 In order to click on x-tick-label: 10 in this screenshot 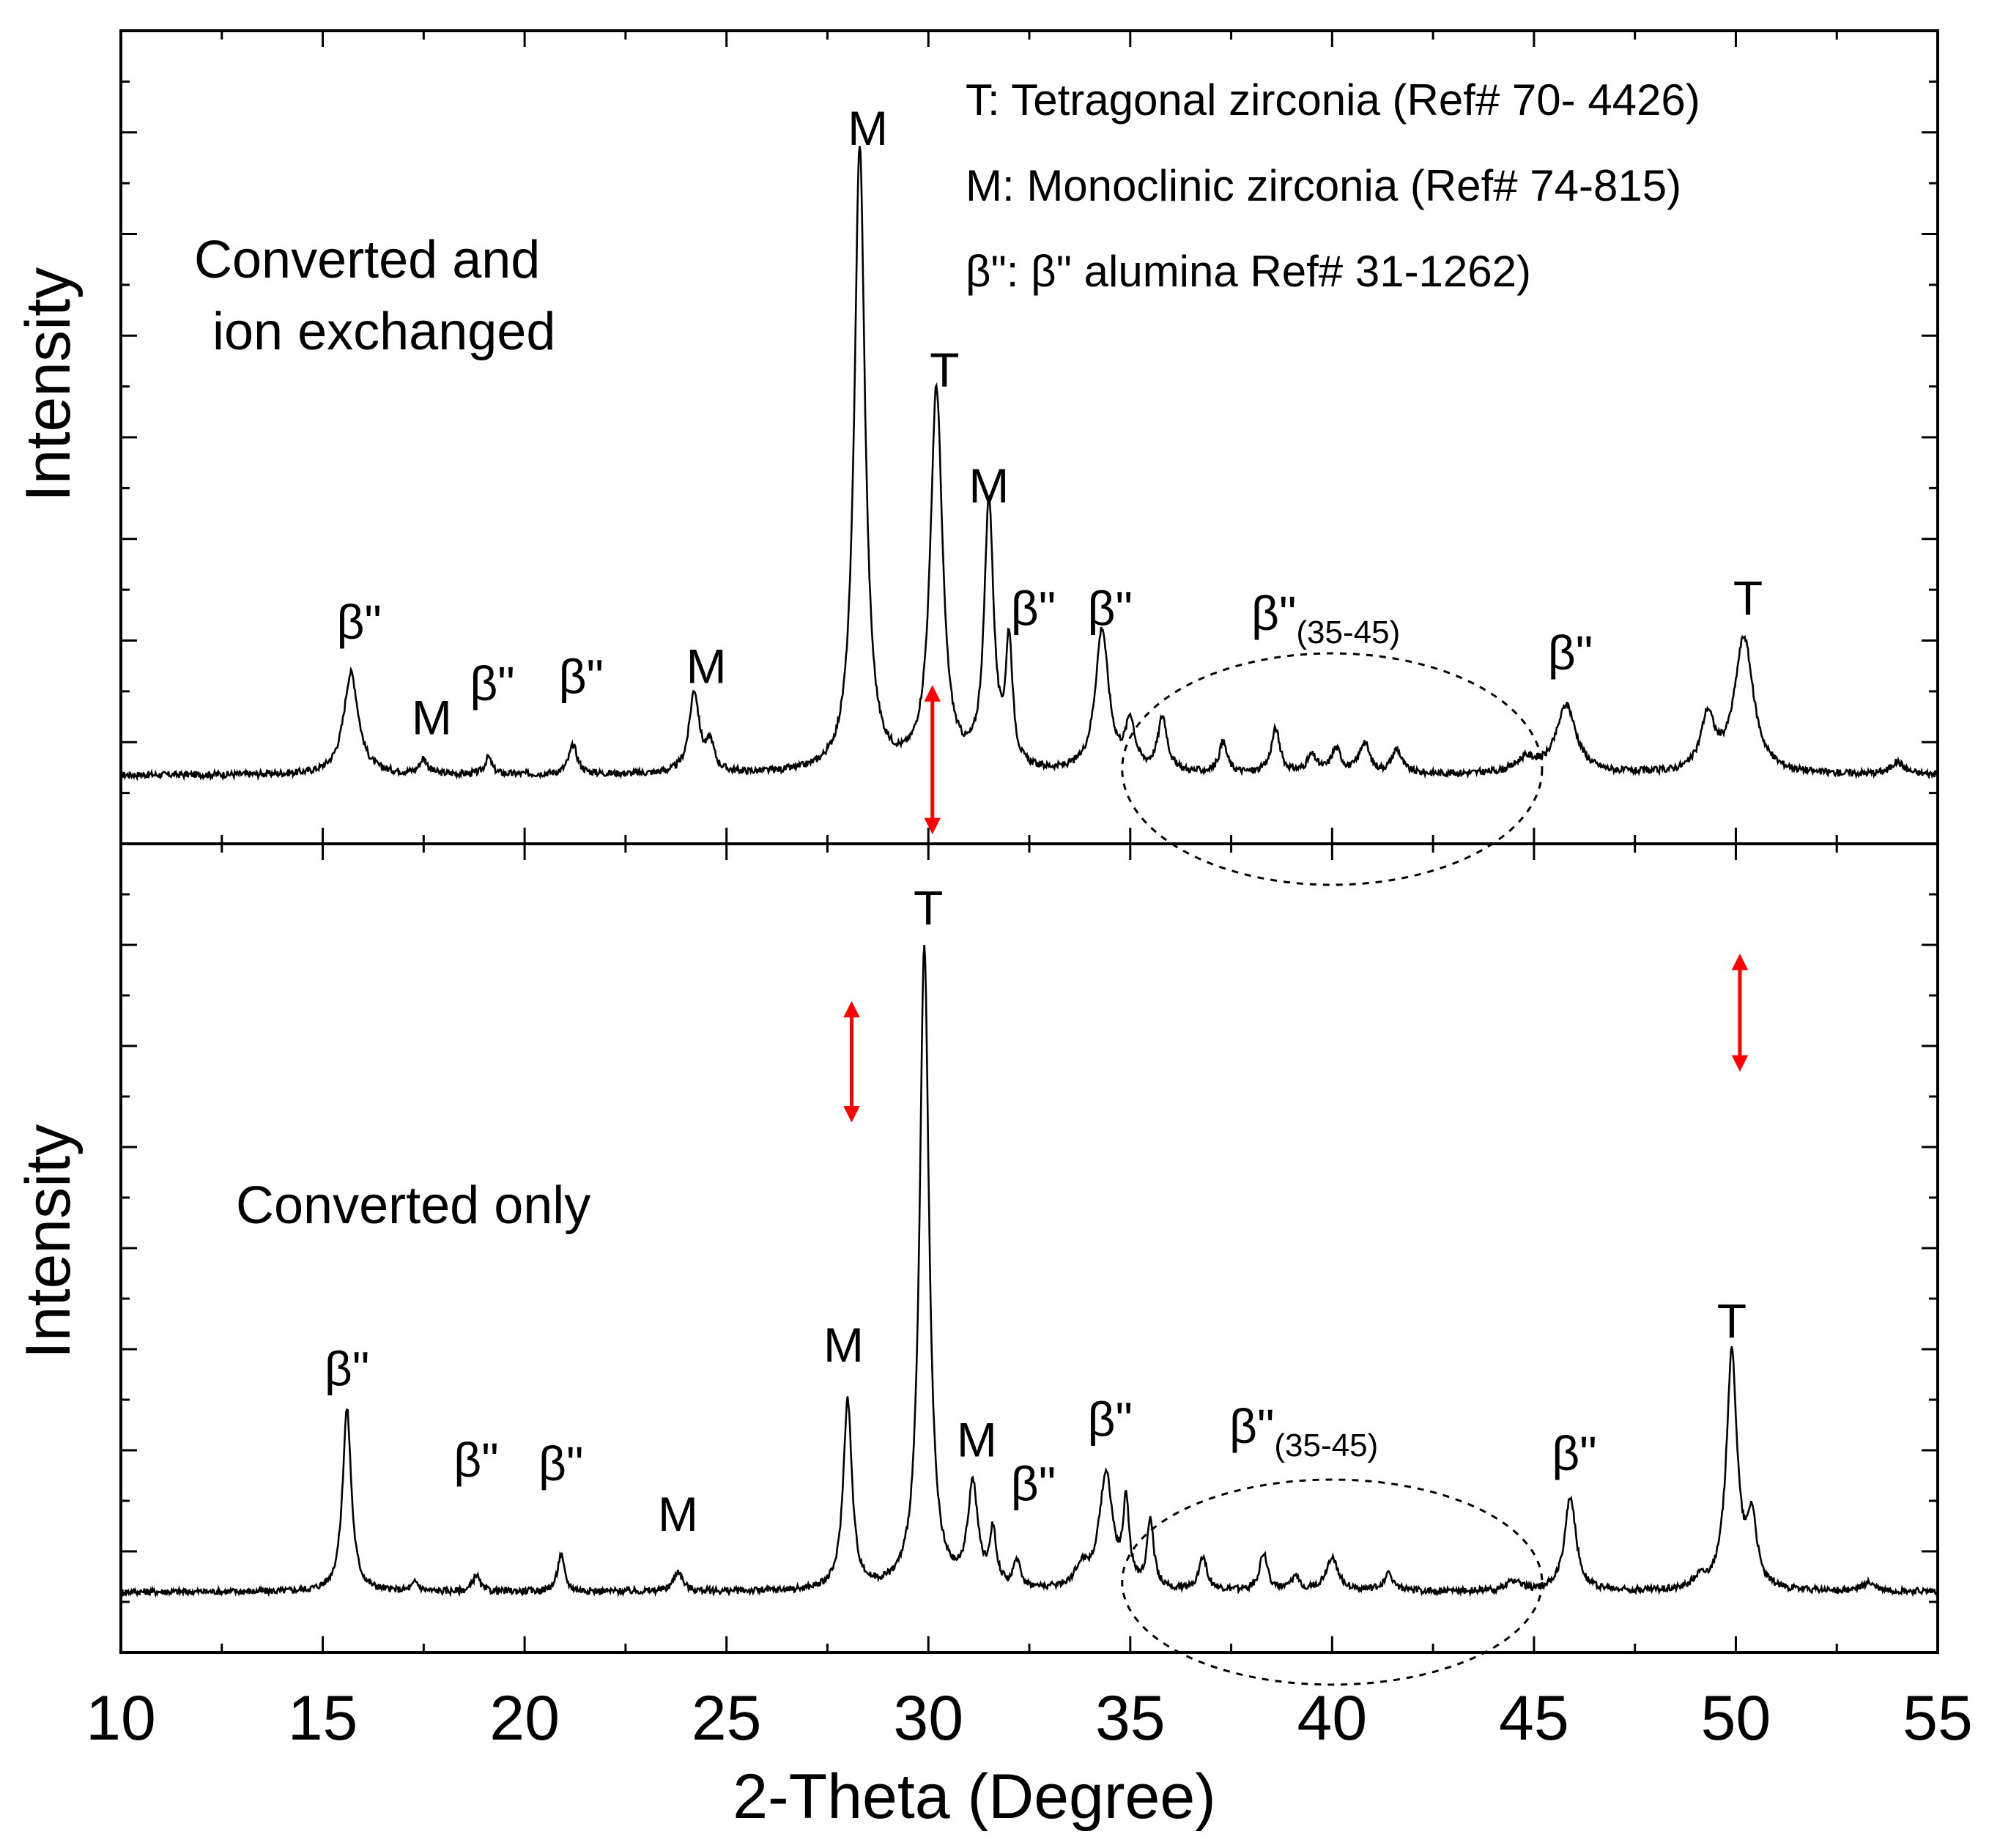, I will do `click(121, 1718)`.